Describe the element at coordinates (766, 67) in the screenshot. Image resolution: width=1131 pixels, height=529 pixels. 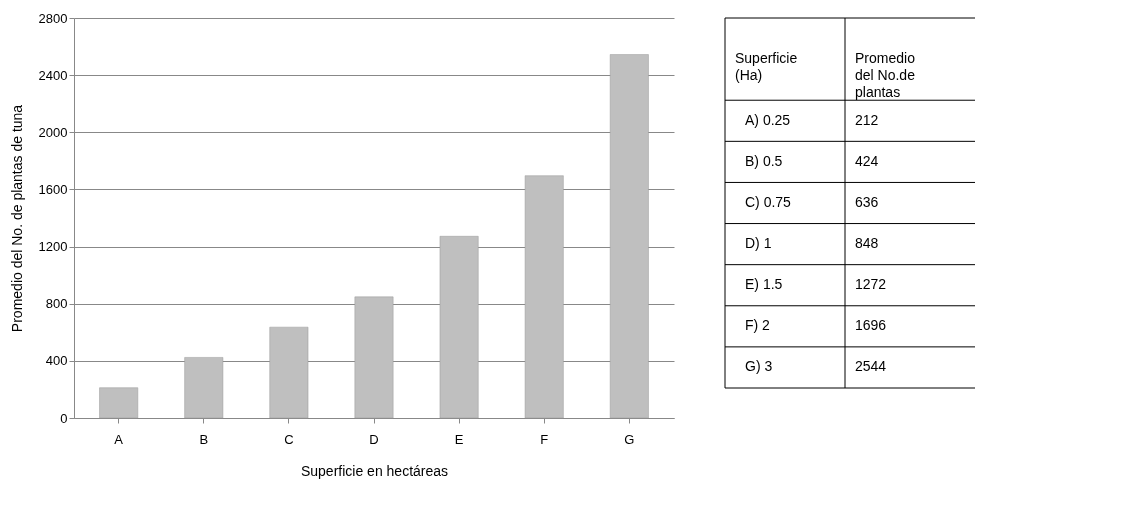
I see `text: Superficie (Ha)` at that location.